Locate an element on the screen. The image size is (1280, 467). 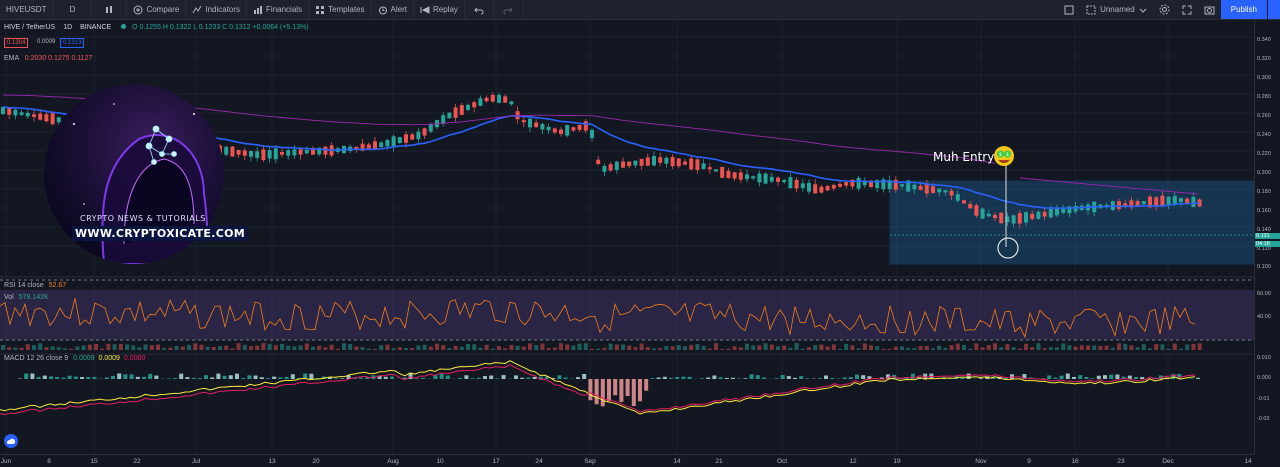
layout-name: Unnamed is located at coordinates (1116, 9).